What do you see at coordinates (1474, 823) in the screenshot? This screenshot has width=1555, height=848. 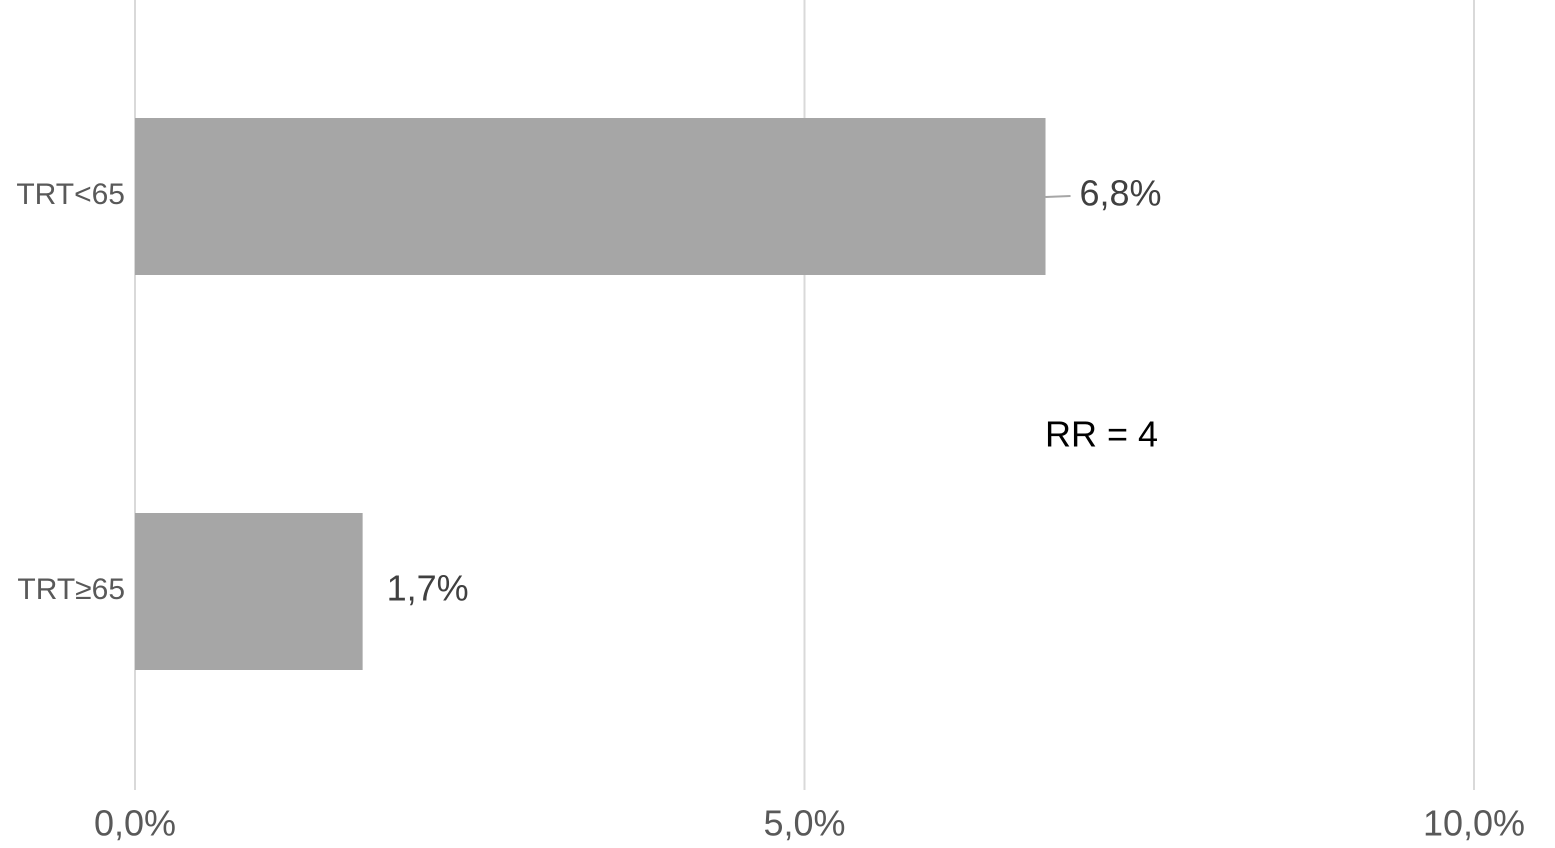 I see `x-tick-label: 10,0%` at bounding box center [1474, 823].